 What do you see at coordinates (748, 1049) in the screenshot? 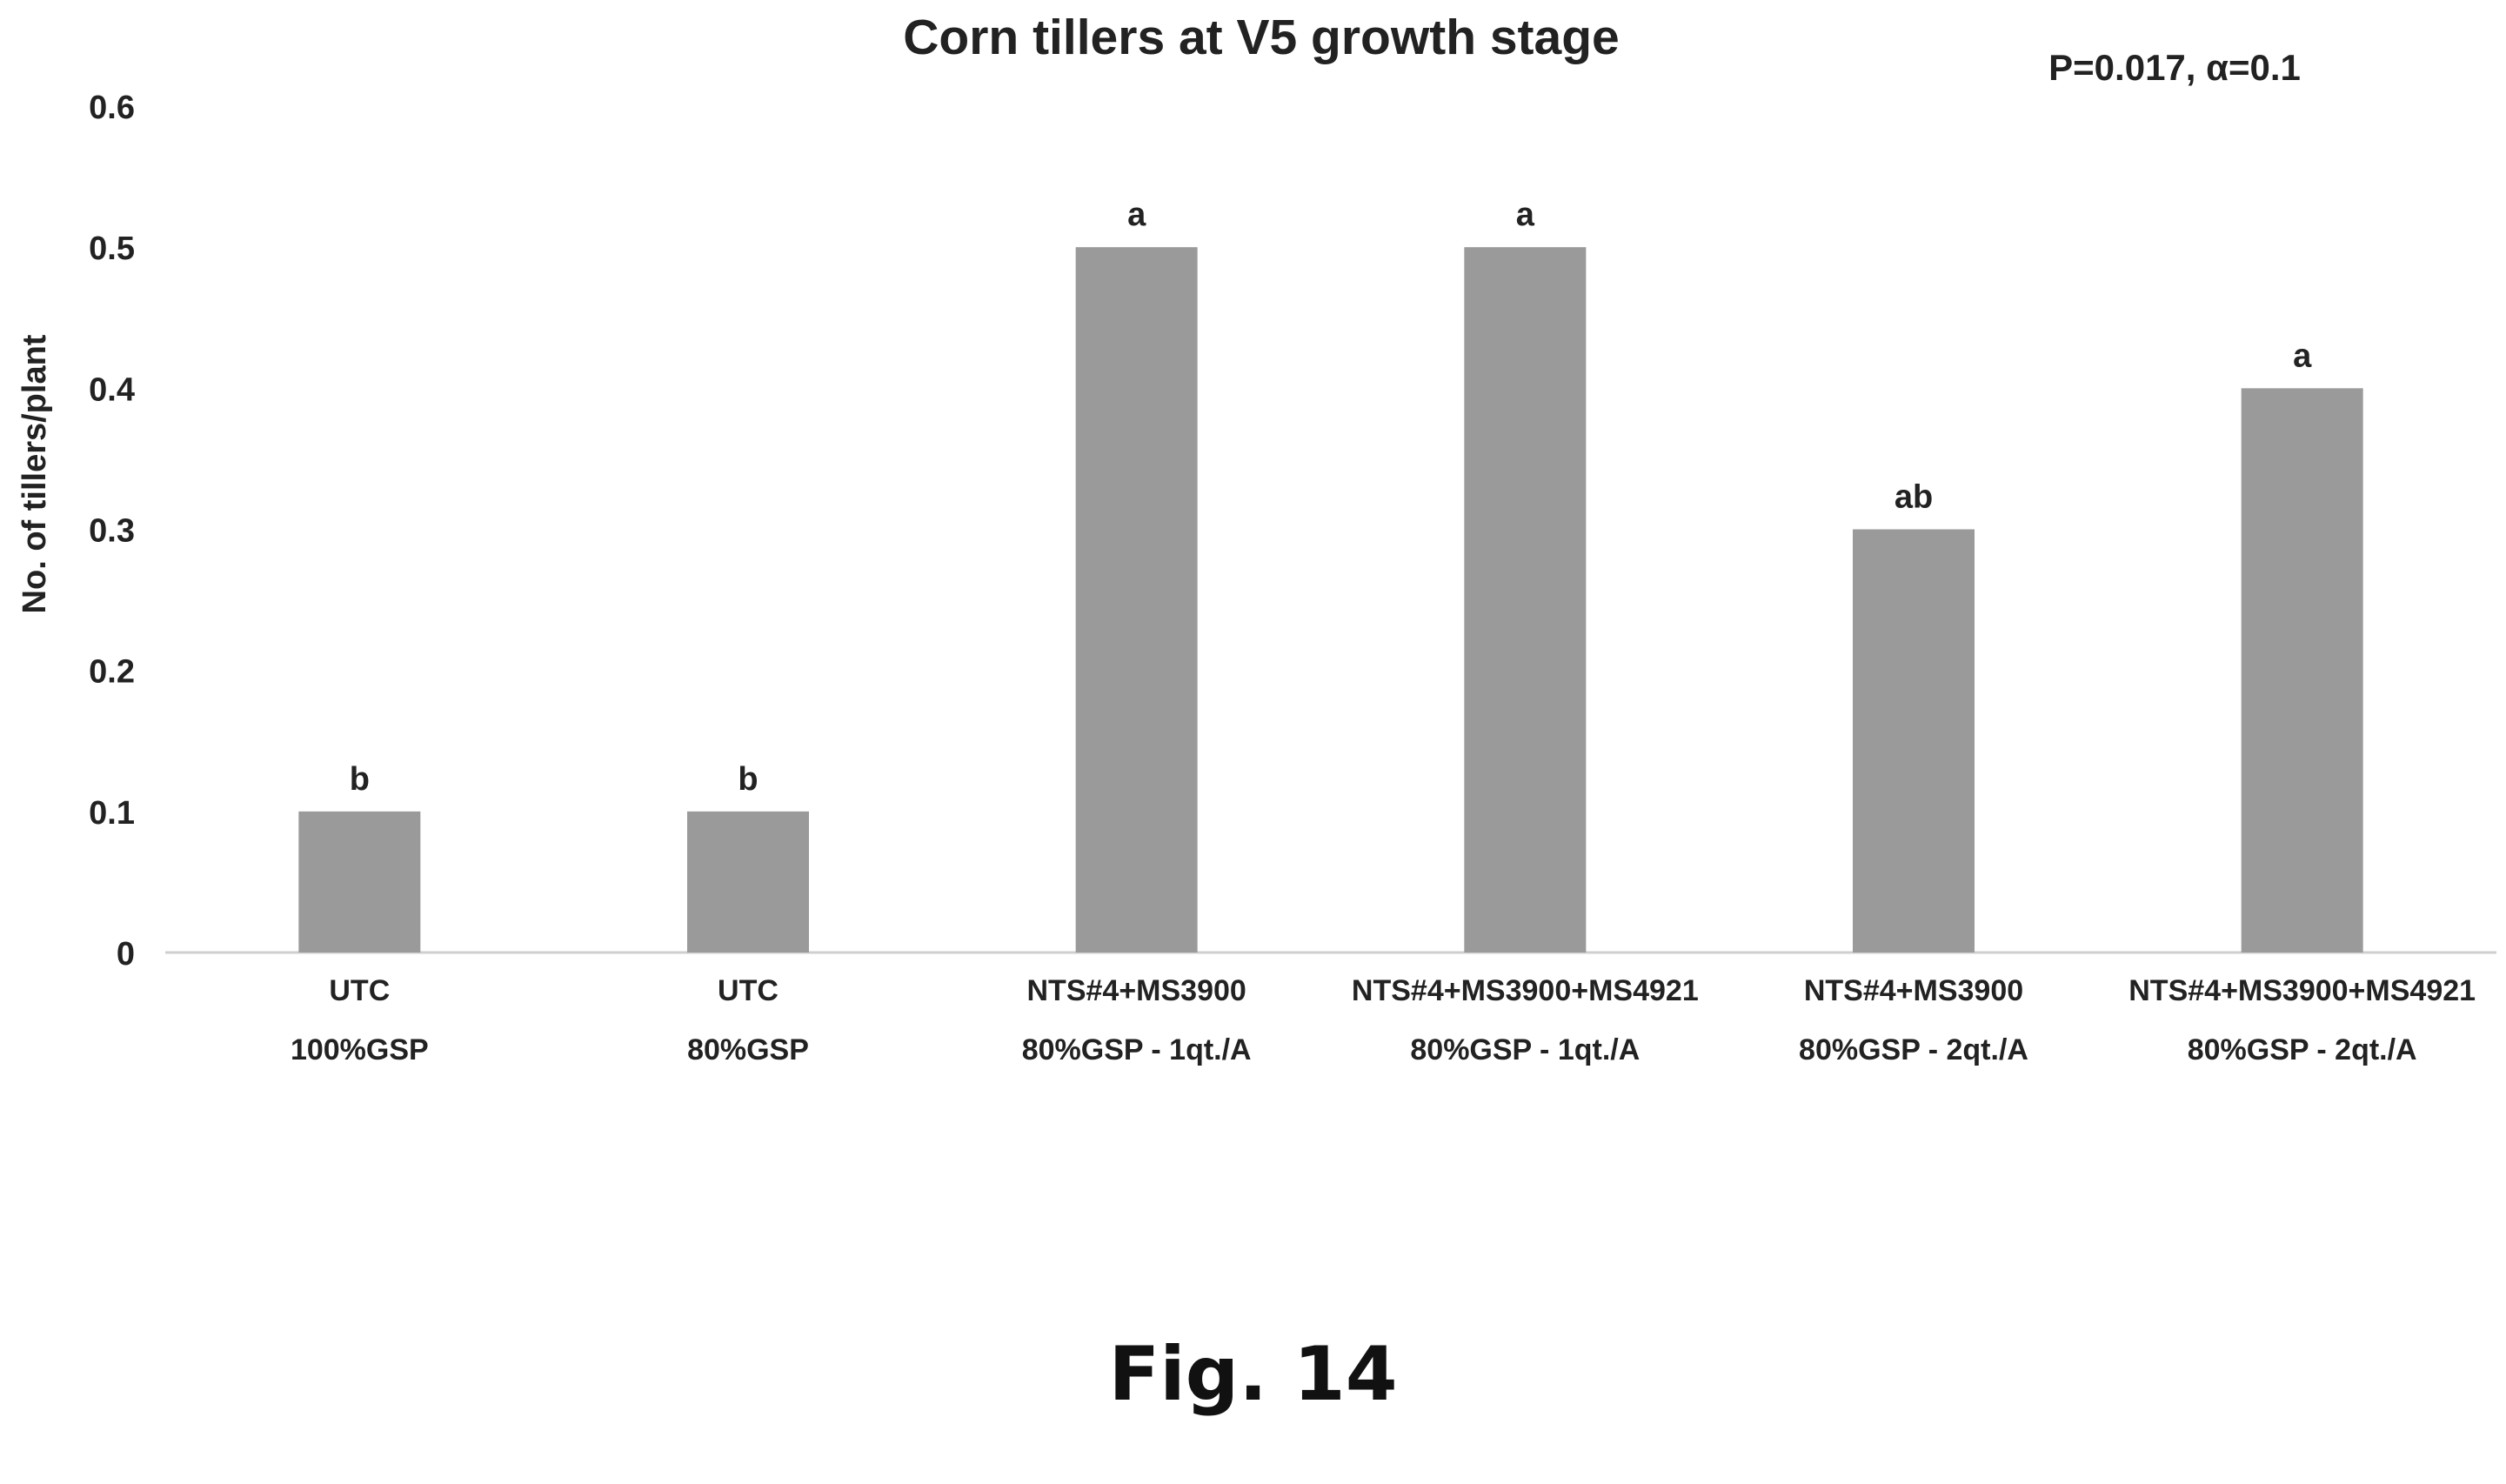
I see `x-category-label: 80%GSP` at bounding box center [748, 1049].